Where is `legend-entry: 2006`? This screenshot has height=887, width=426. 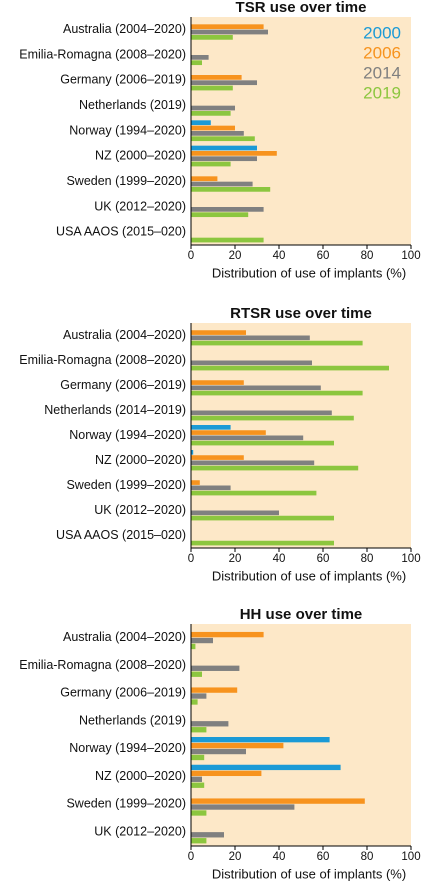 legend-entry: 2006 is located at coordinates (382, 52).